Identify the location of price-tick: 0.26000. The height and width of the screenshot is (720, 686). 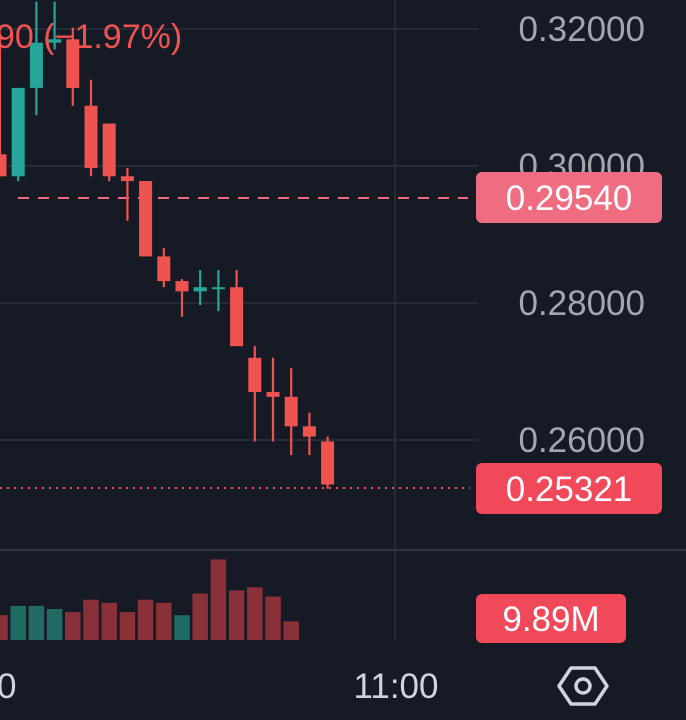
(581, 440).